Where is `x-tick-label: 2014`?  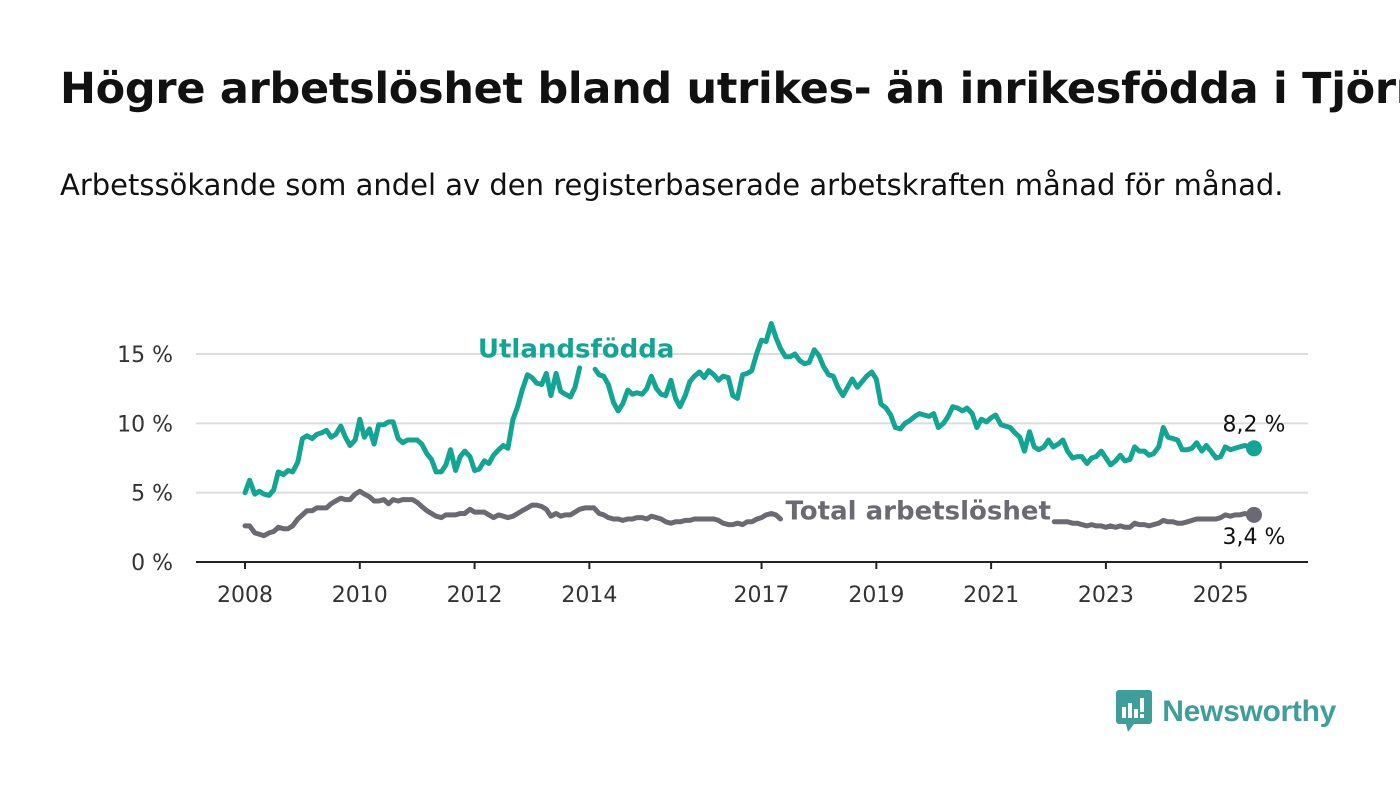 x-tick-label: 2014 is located at coordinates (589, 595).